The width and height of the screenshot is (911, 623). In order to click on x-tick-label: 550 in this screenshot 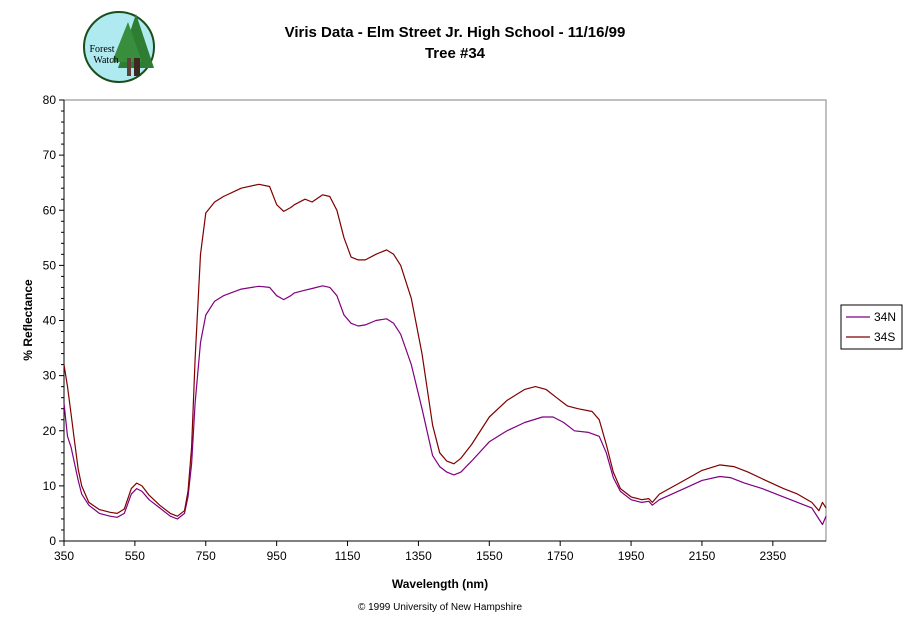, I will do `click(135, 556)`.